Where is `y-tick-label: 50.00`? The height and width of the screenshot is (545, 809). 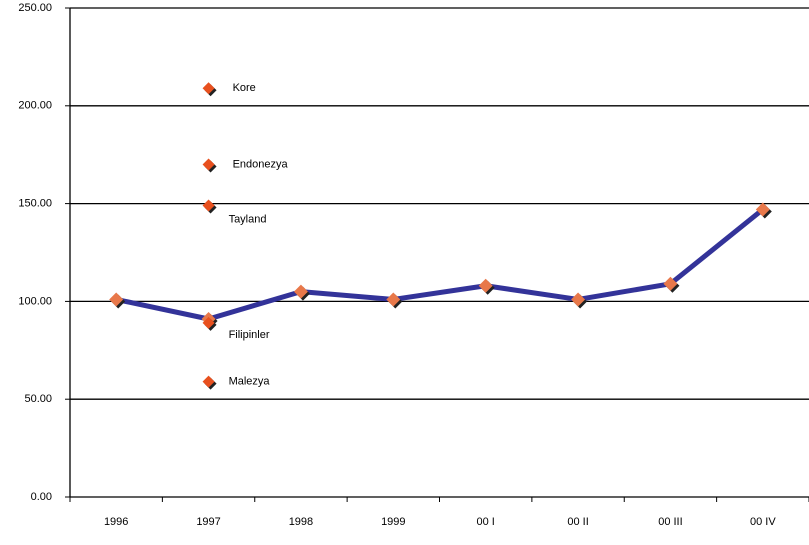 y-tick-label: 50.00 is located at coordinates (38, 399).